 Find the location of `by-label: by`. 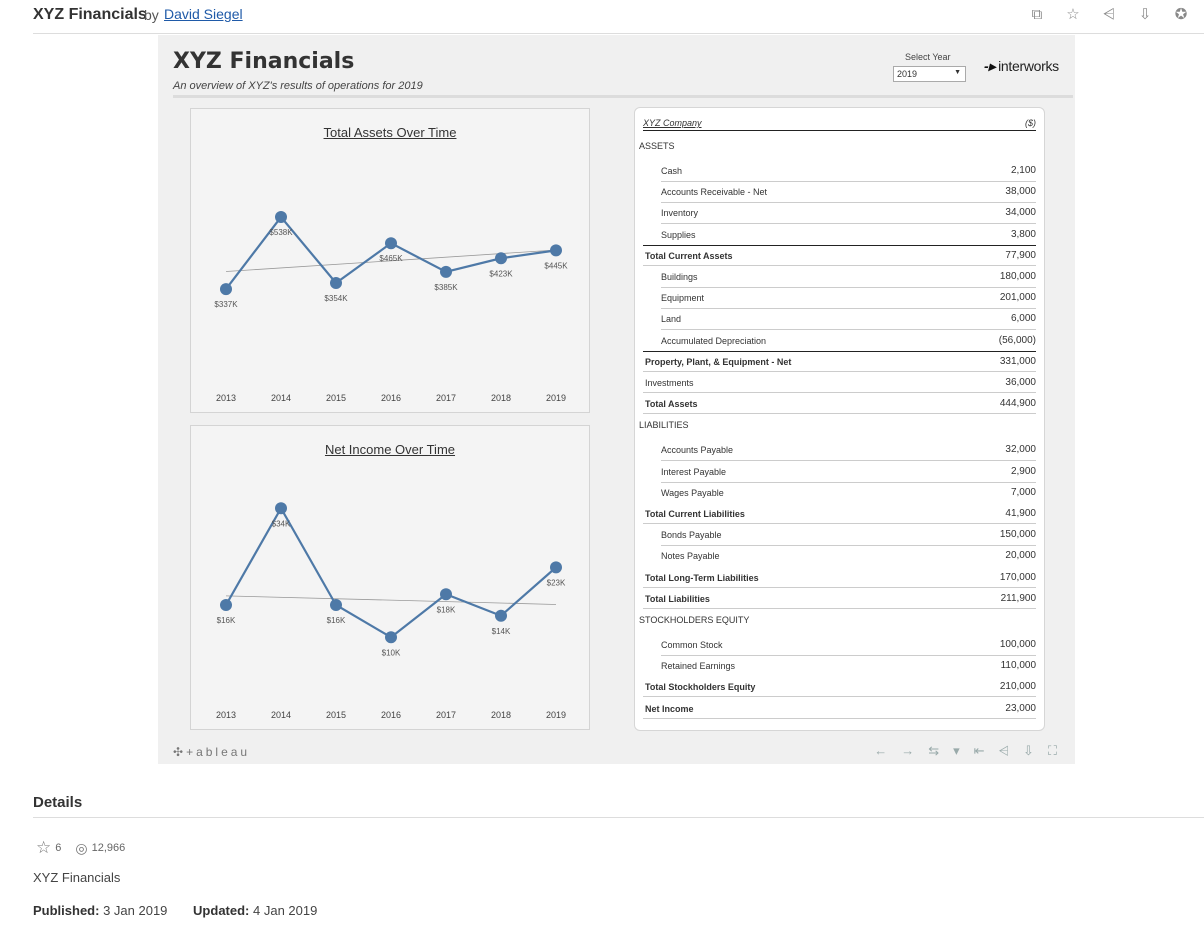

by-label: by is located at coordinates (151, 15).